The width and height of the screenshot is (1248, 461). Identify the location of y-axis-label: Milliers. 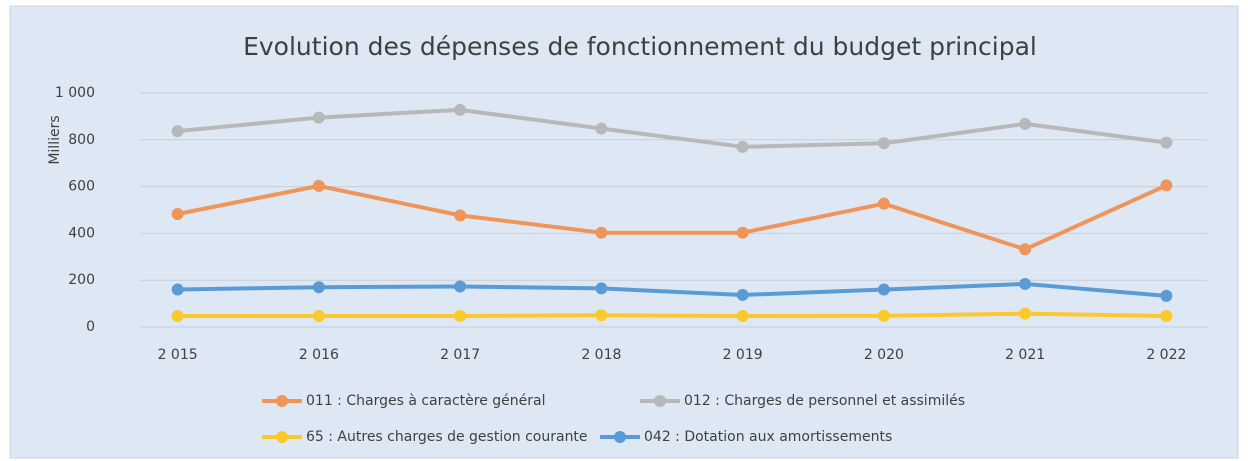
(55, 139).